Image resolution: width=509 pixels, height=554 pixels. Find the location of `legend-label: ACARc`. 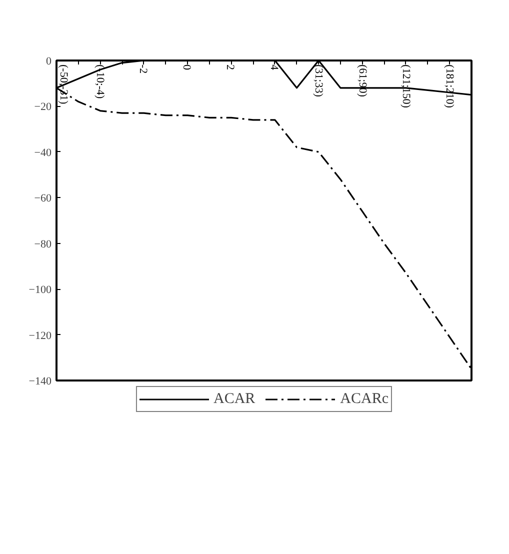

legend-label: ACARc is located at coordinates (364, 399).